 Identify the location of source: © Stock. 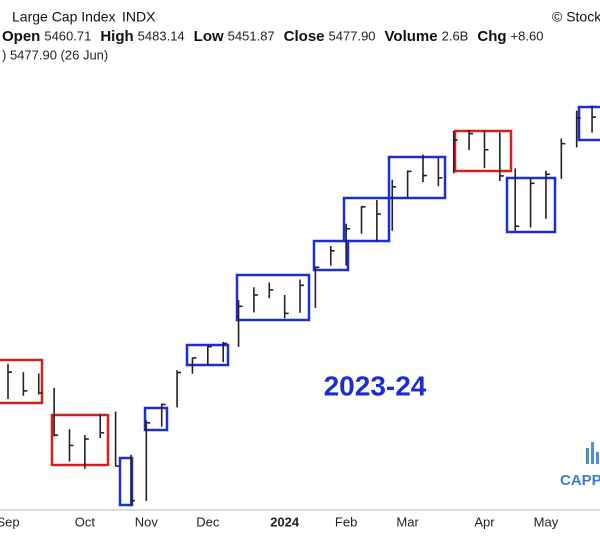
(576, 17).